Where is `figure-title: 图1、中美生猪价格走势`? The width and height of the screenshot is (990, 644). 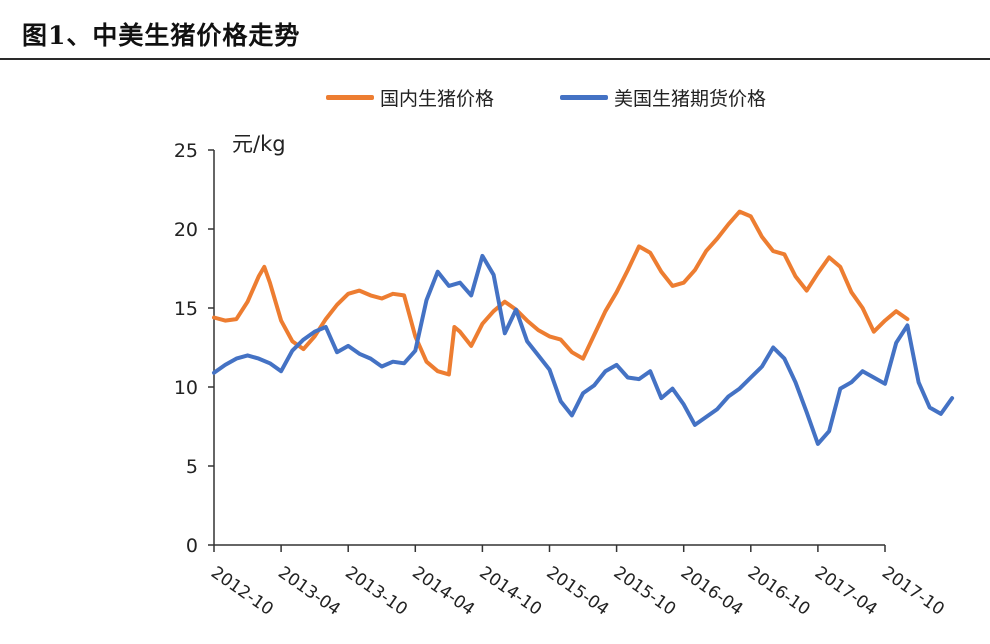 figure-title: 图1、中美生猪价格走势 is located at coordinates (161, 35).